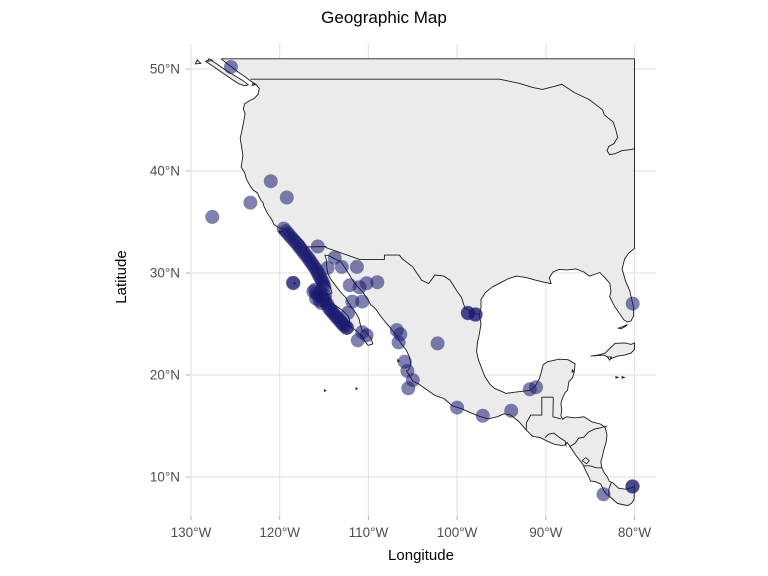  What do you see at coordinates (634, 532) in the screenshot?
I see `x-tick-label: 80°W` at bounding box center [634, 532].